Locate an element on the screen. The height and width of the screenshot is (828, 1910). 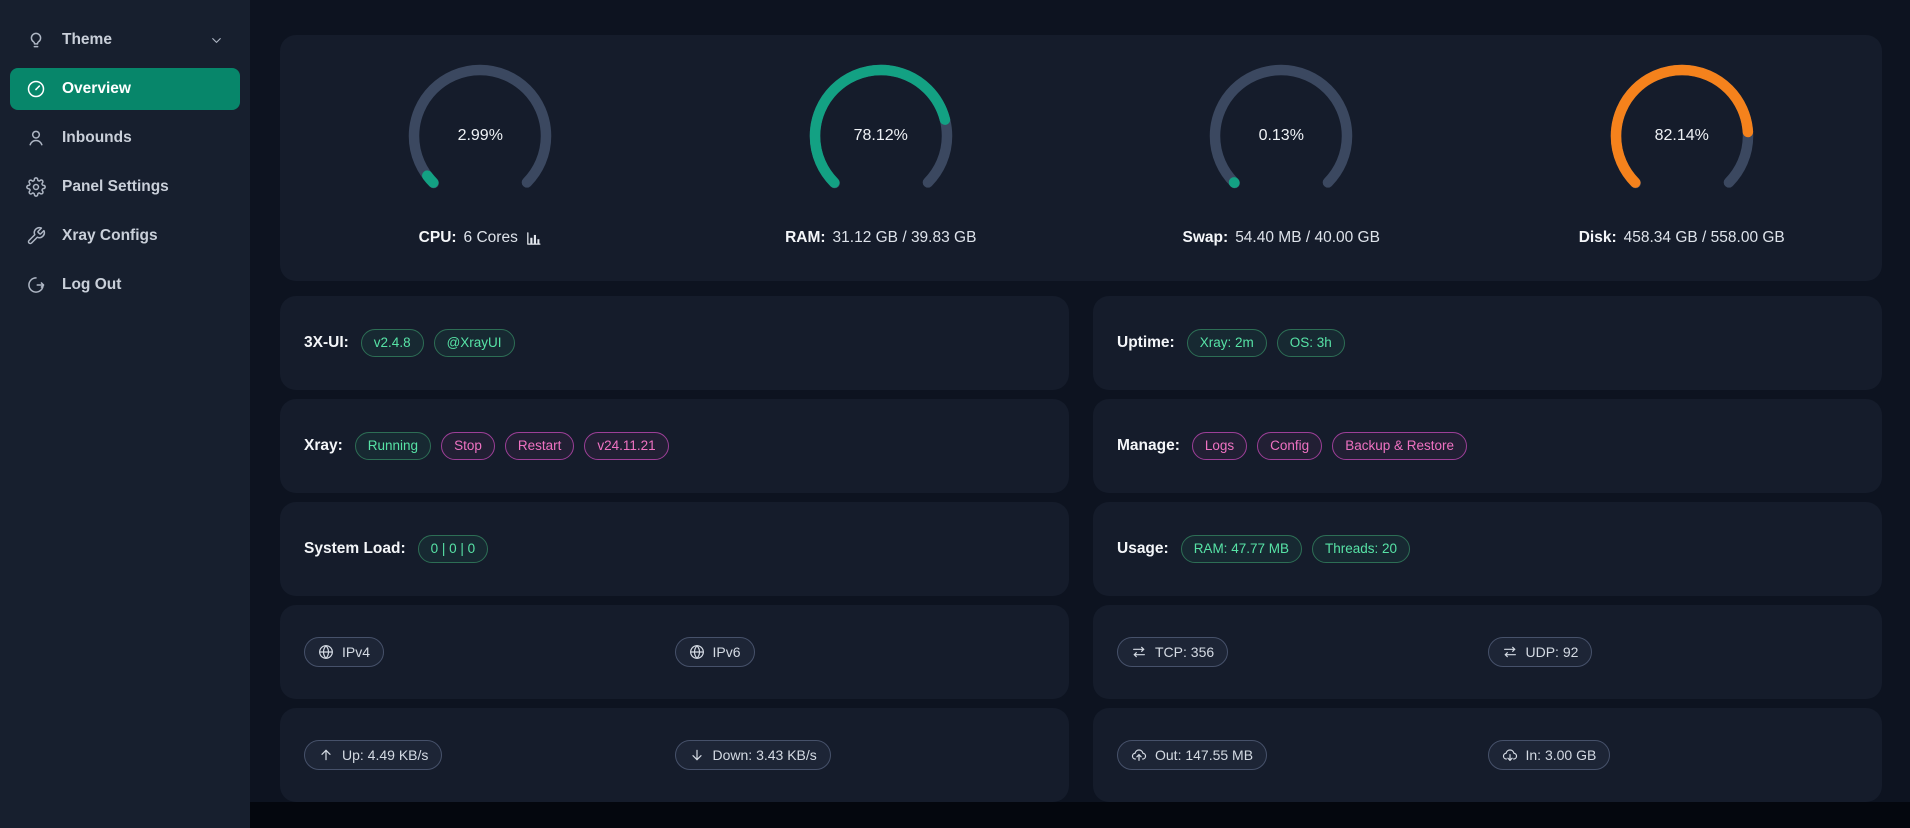
sidebar-item-overview: Overview is located at coordinates (125, 89).